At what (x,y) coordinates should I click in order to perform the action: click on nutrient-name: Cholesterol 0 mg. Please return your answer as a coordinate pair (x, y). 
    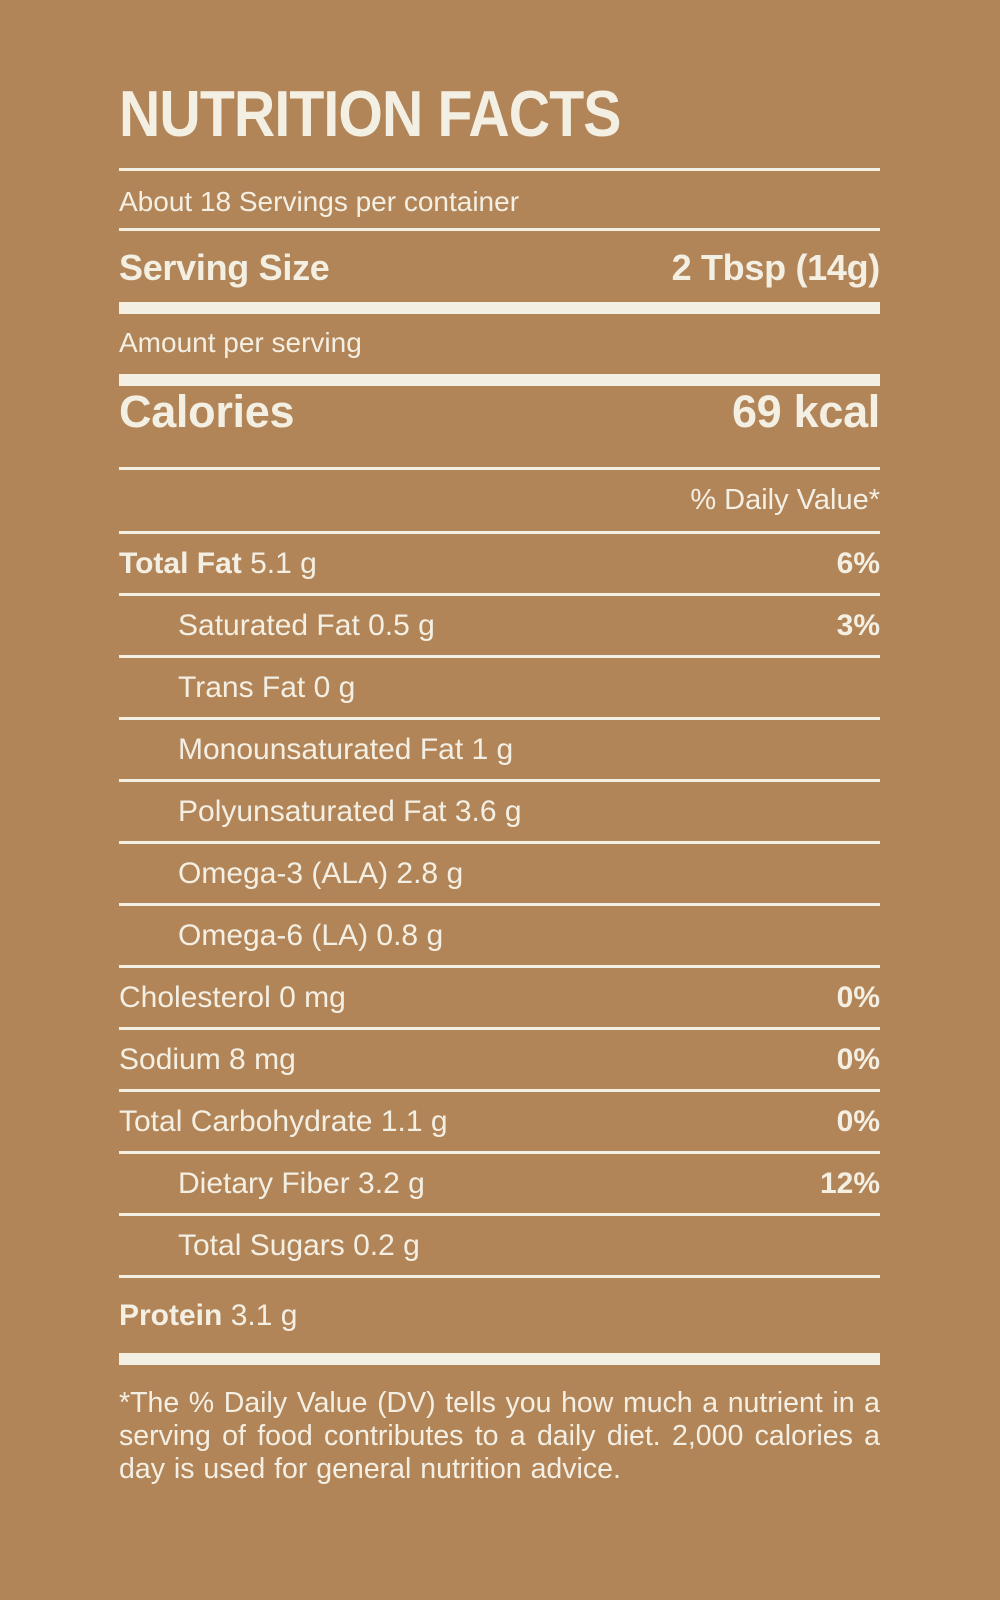
    Looking at the image, I should click on (232, 998).